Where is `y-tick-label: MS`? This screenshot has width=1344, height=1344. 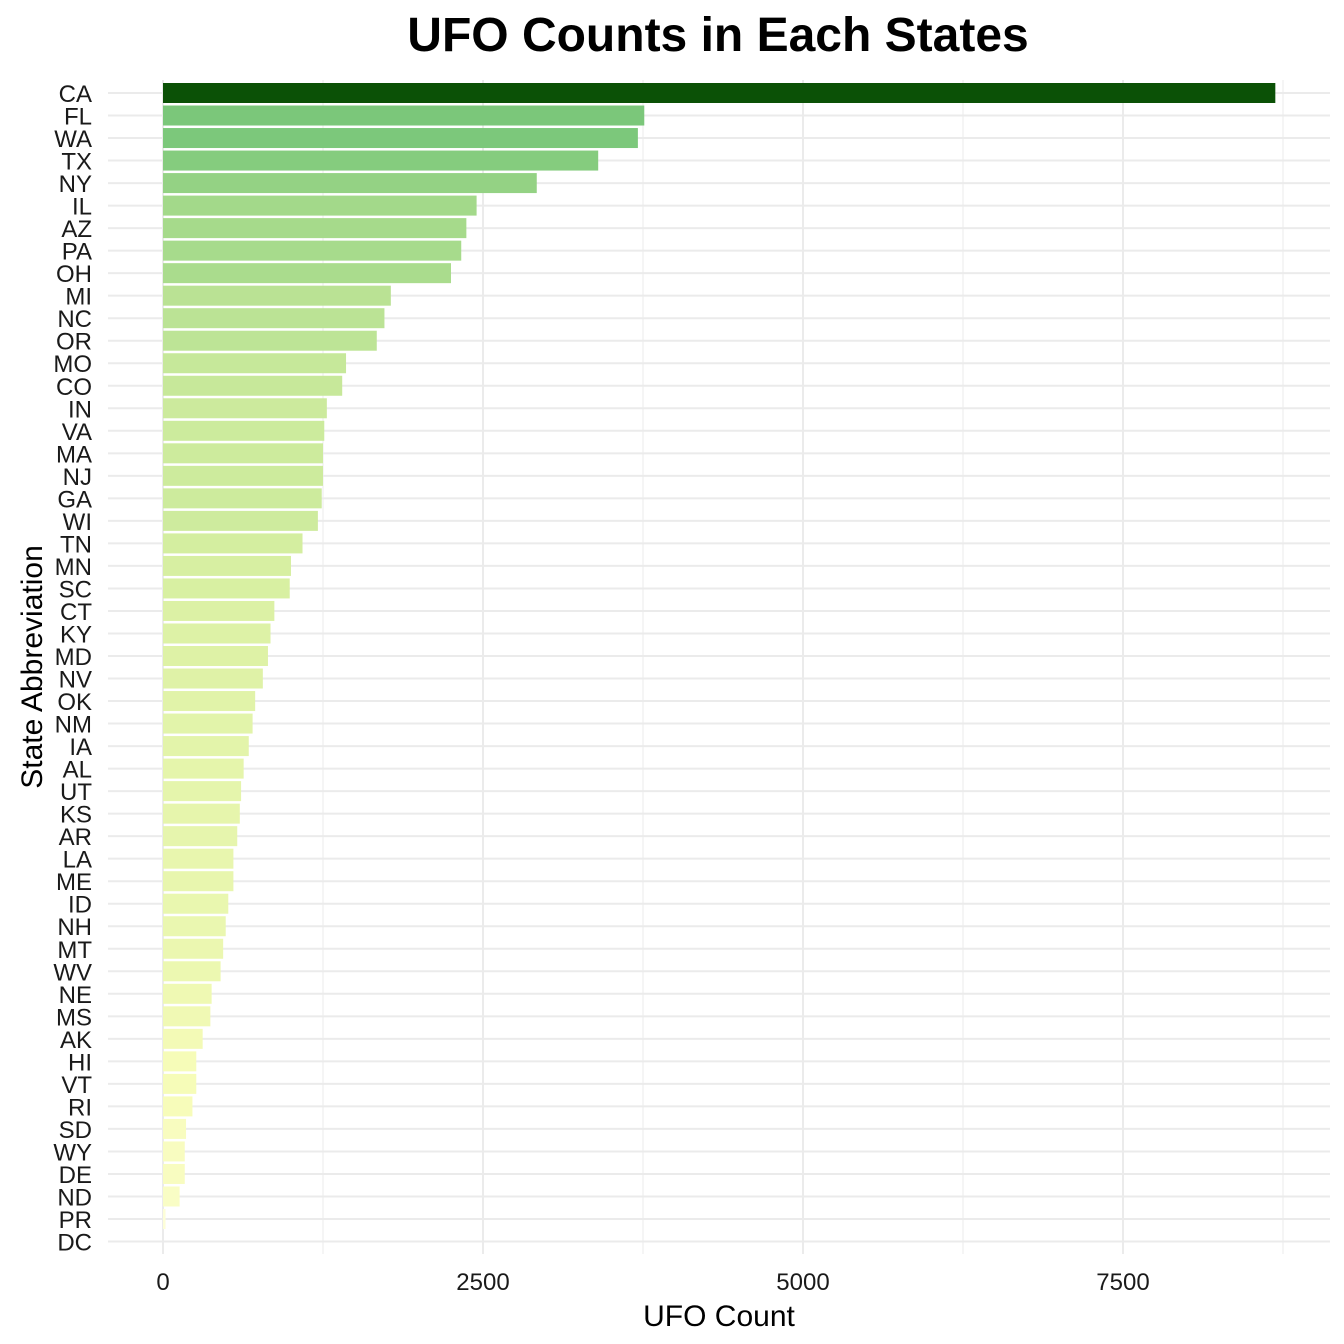 y-tick-label: MS is located at coordinates (74, 1017).